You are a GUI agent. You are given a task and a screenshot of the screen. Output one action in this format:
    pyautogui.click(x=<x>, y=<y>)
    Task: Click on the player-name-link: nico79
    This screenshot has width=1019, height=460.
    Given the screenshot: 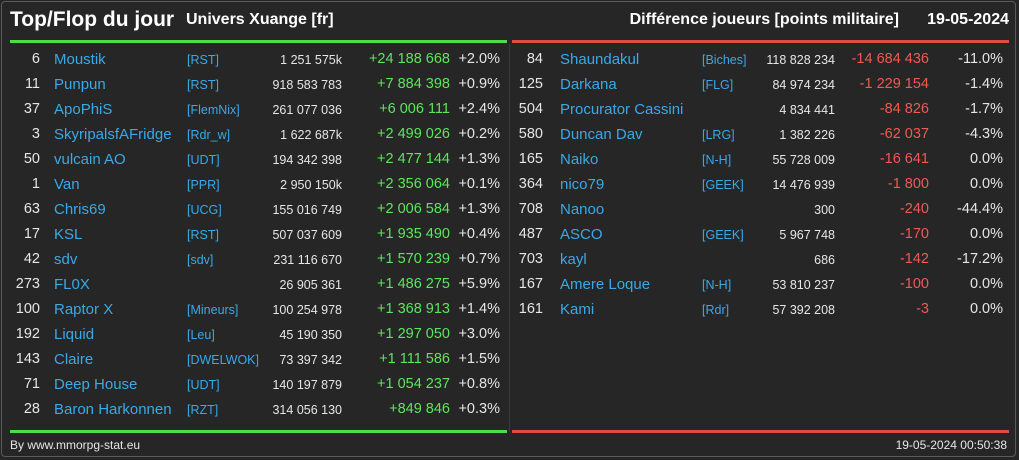 What is the action you would take?
    pyautogui.click(x=582, y=184)
    